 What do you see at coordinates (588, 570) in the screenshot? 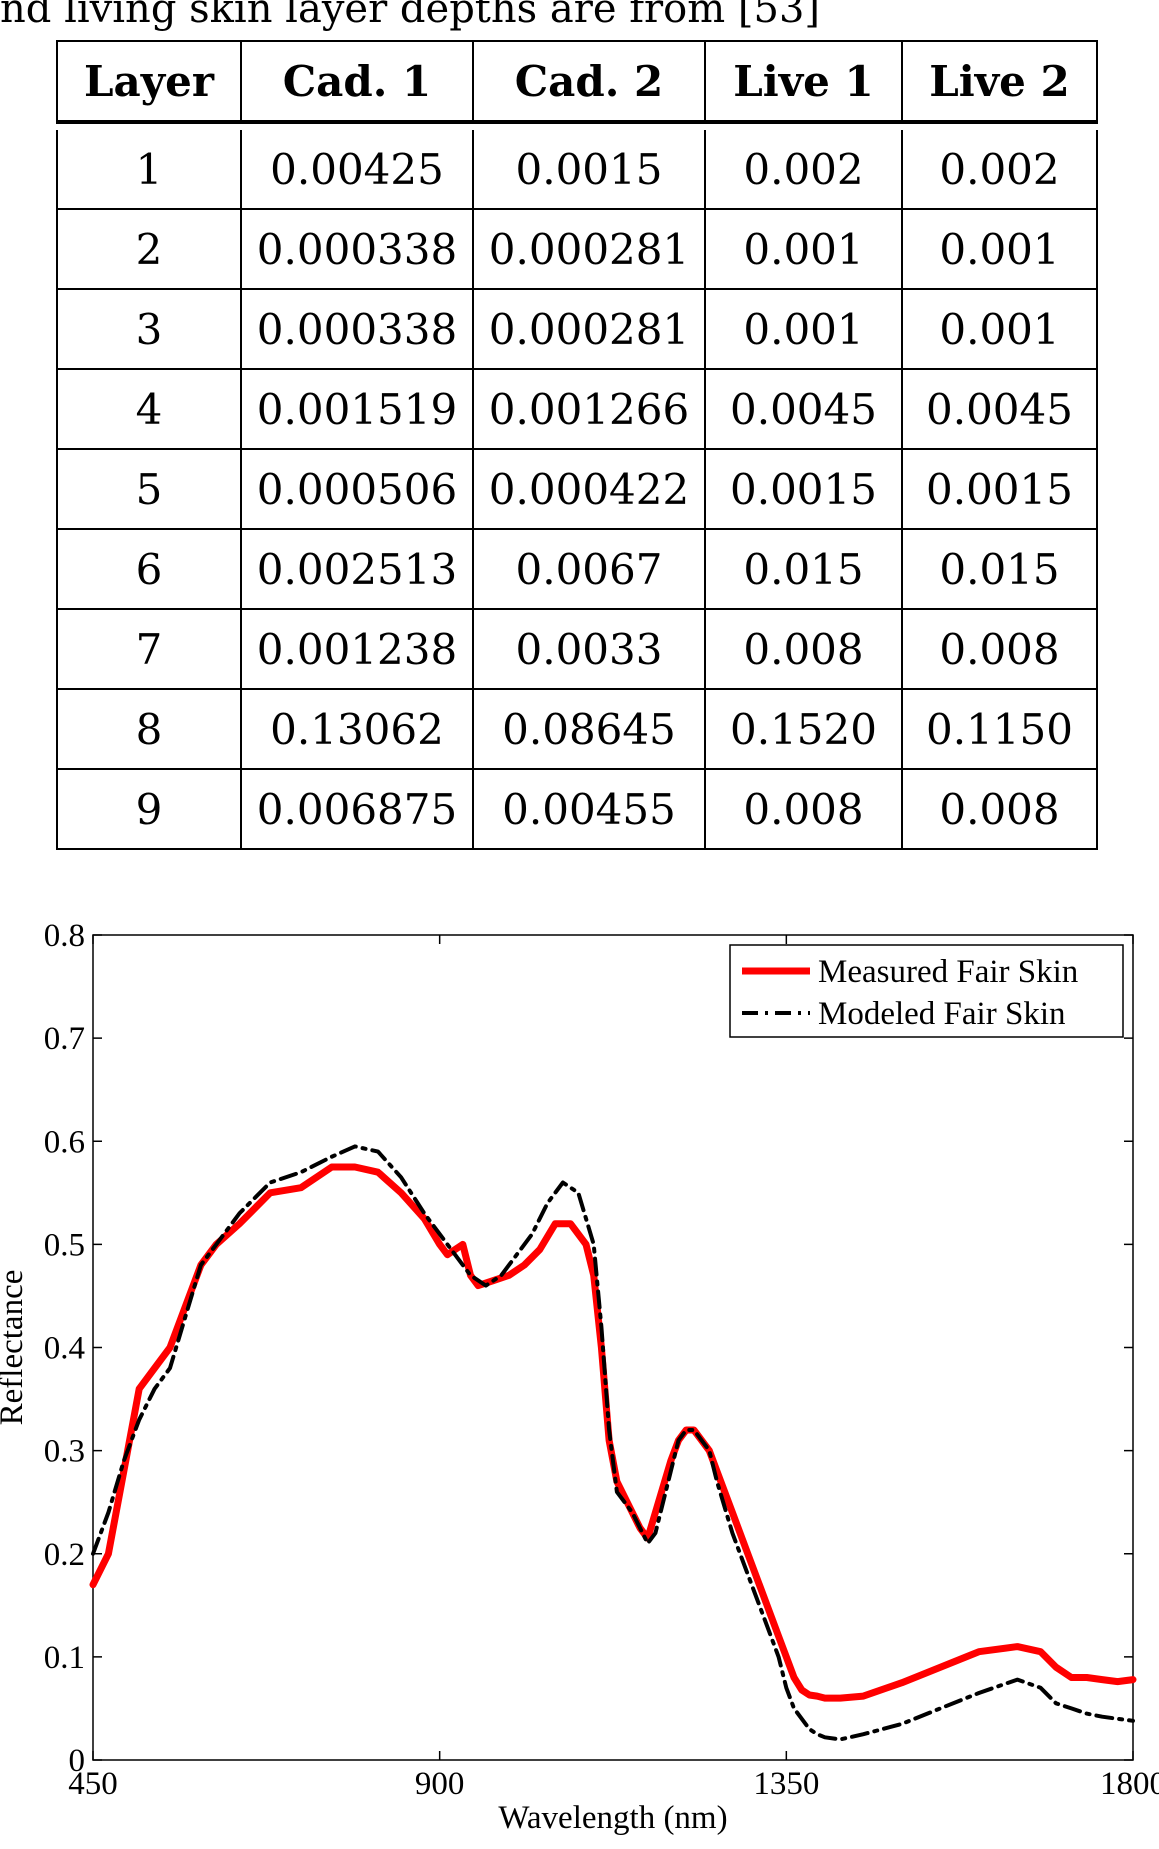
I see `depth-cell: 0.0067` at bounding box center [588, 570].